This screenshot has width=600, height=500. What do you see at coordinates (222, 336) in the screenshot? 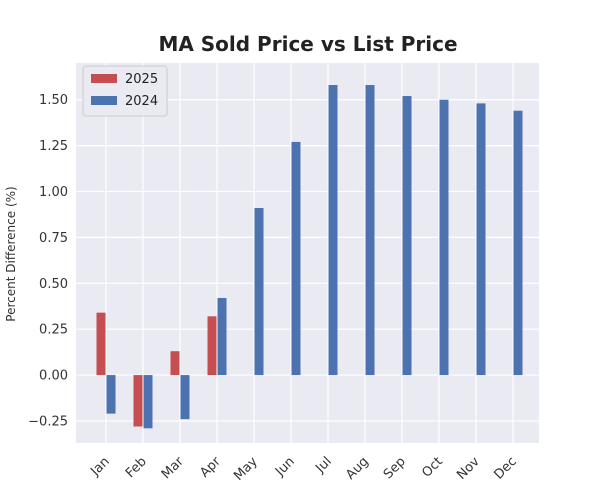
I see `bar-2024-apr` at bounding box center [222, 336].